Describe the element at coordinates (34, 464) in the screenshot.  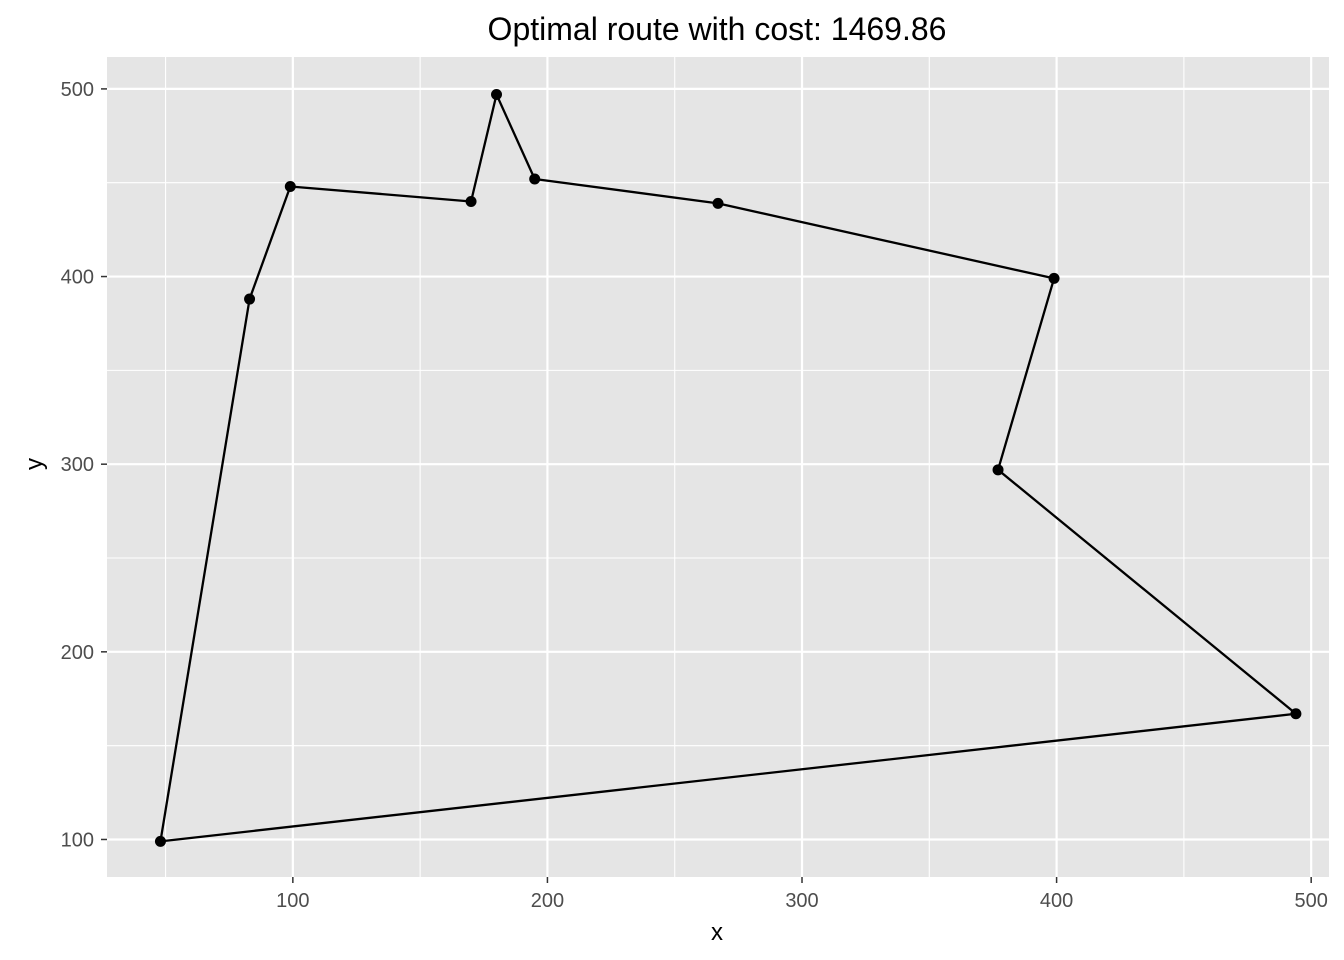
I see `y-axis-label: y` at that location.